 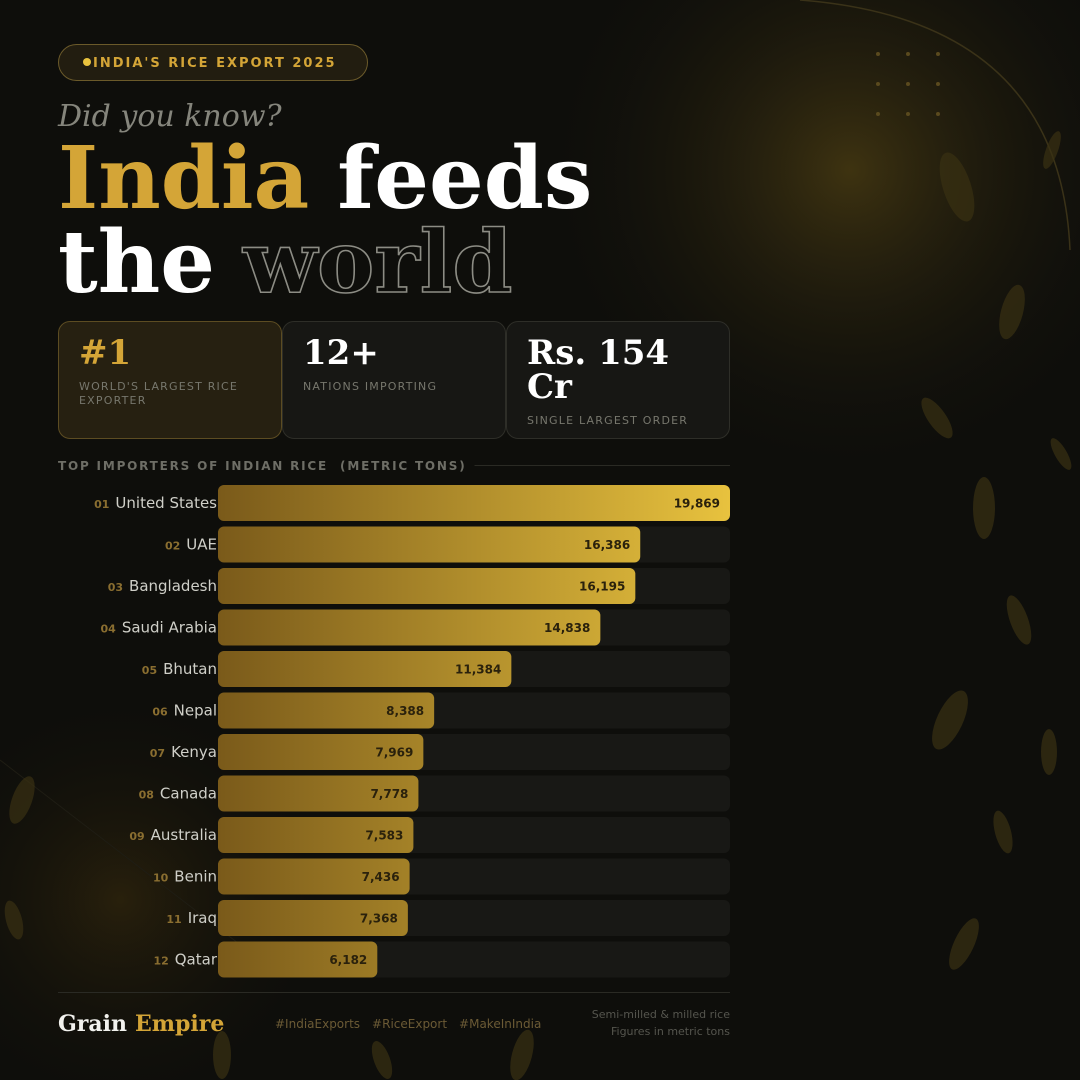 I want to click on hashtags: #IndiaExports #RiceExport #MakeInIndia, so click(x=408, y=1024).